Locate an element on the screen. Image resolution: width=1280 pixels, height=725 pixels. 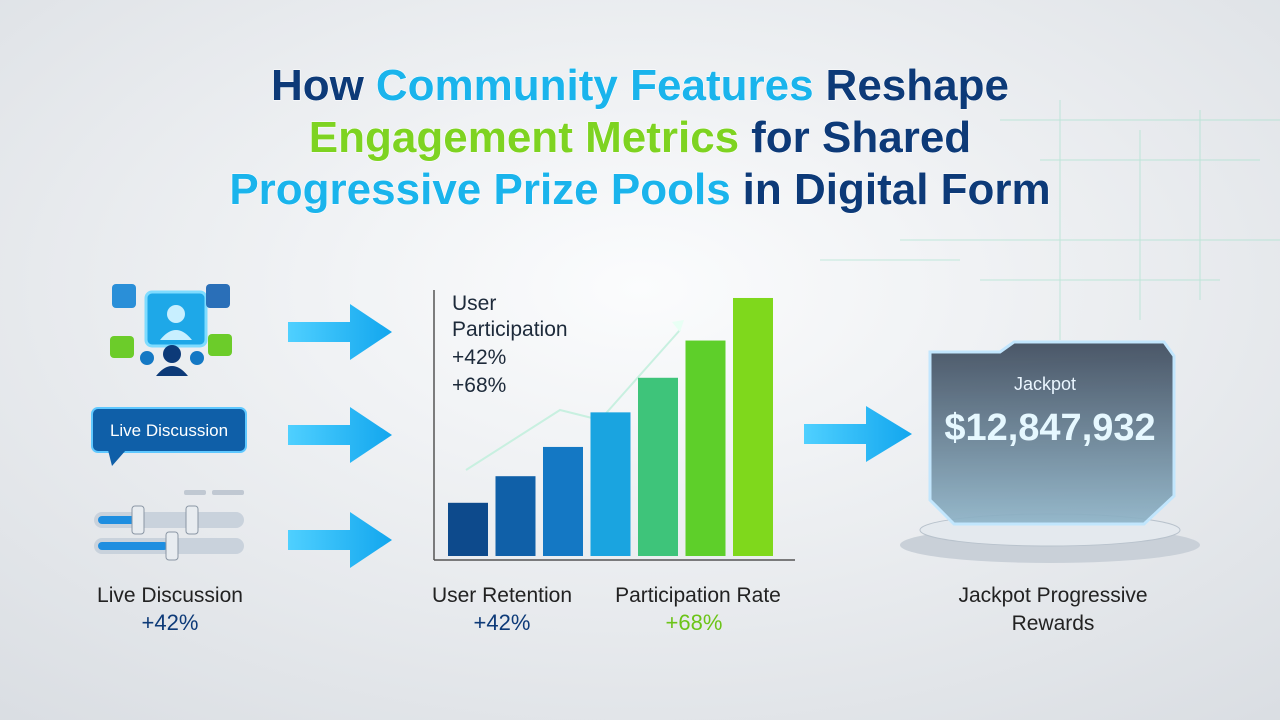
chart-annotation: +68% is located at coordinates (479, 385).